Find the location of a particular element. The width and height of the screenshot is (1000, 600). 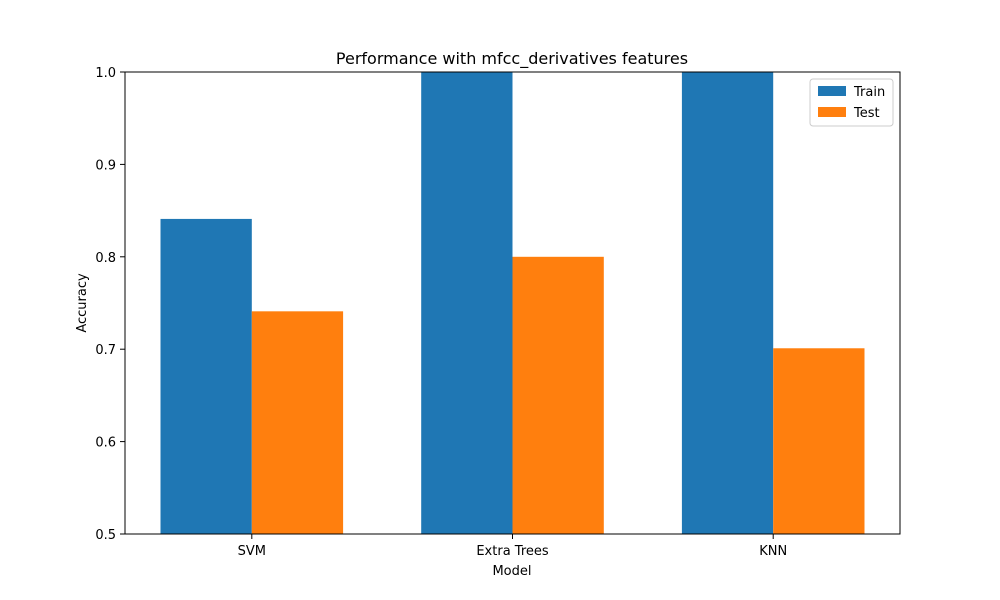

y-tick-label: 0.7 is located at coordinates (105, 350).